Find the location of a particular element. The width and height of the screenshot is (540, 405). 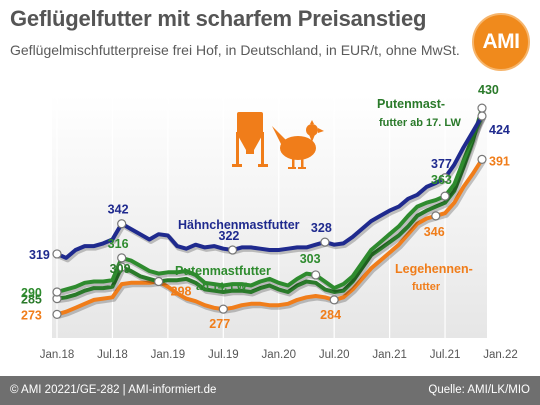

x-tick-label: Jul.21 is located at coordinates (445, 355).